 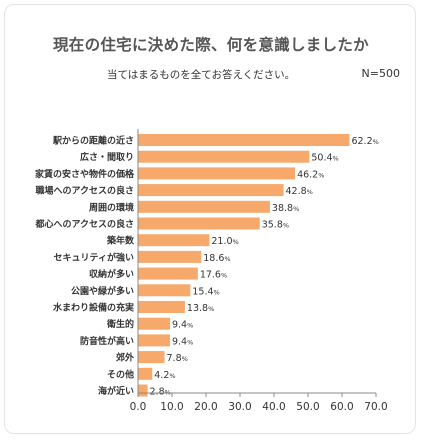 I want to click on value-label: 42.8%, so click(x=299, y=191).